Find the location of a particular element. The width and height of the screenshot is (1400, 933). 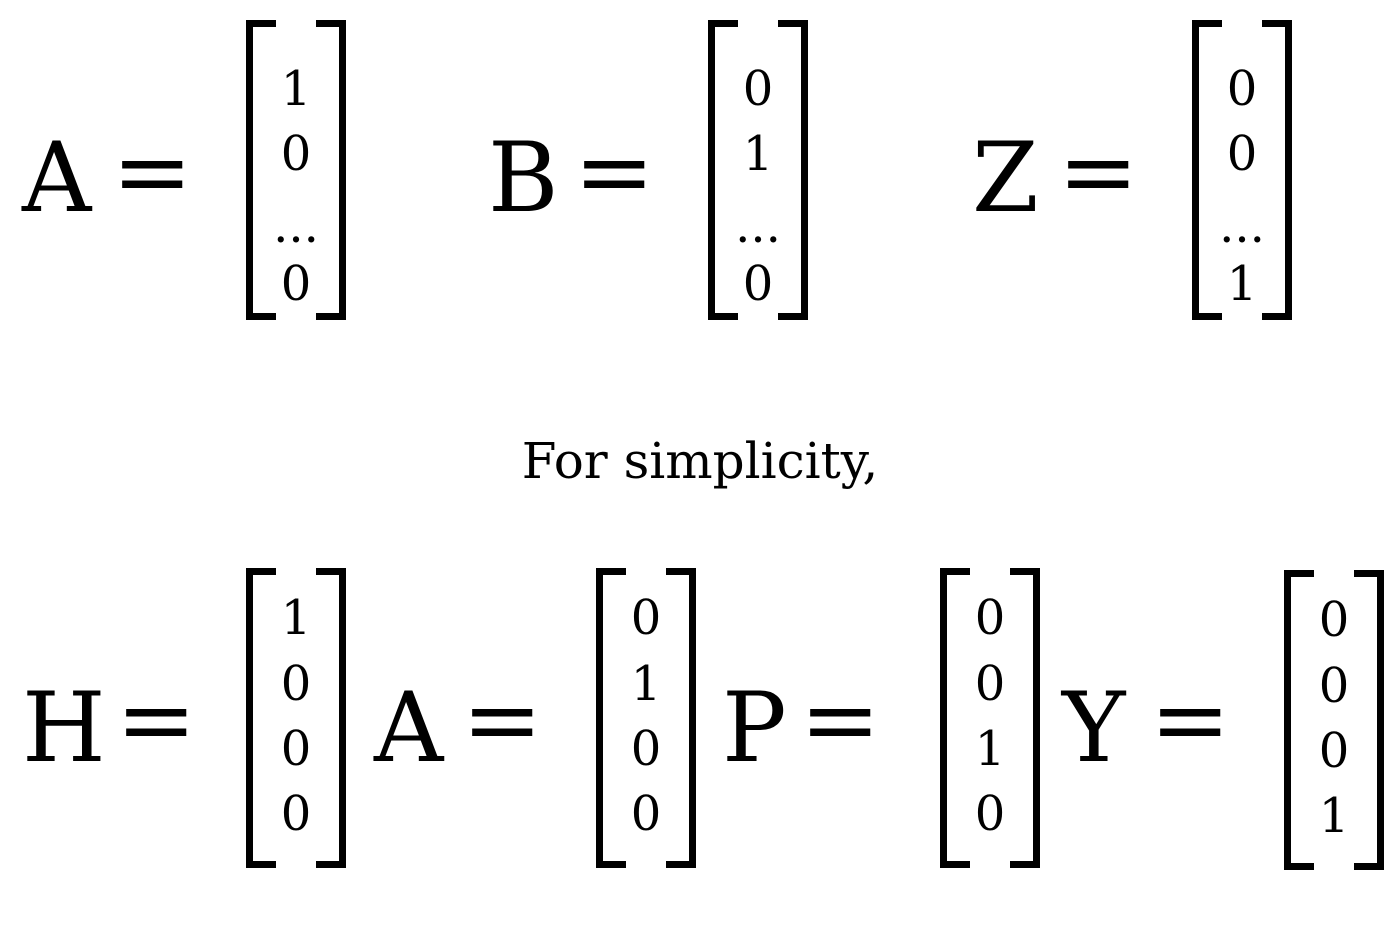

vector-label-y: Y is located at coordinates (1094, 728).